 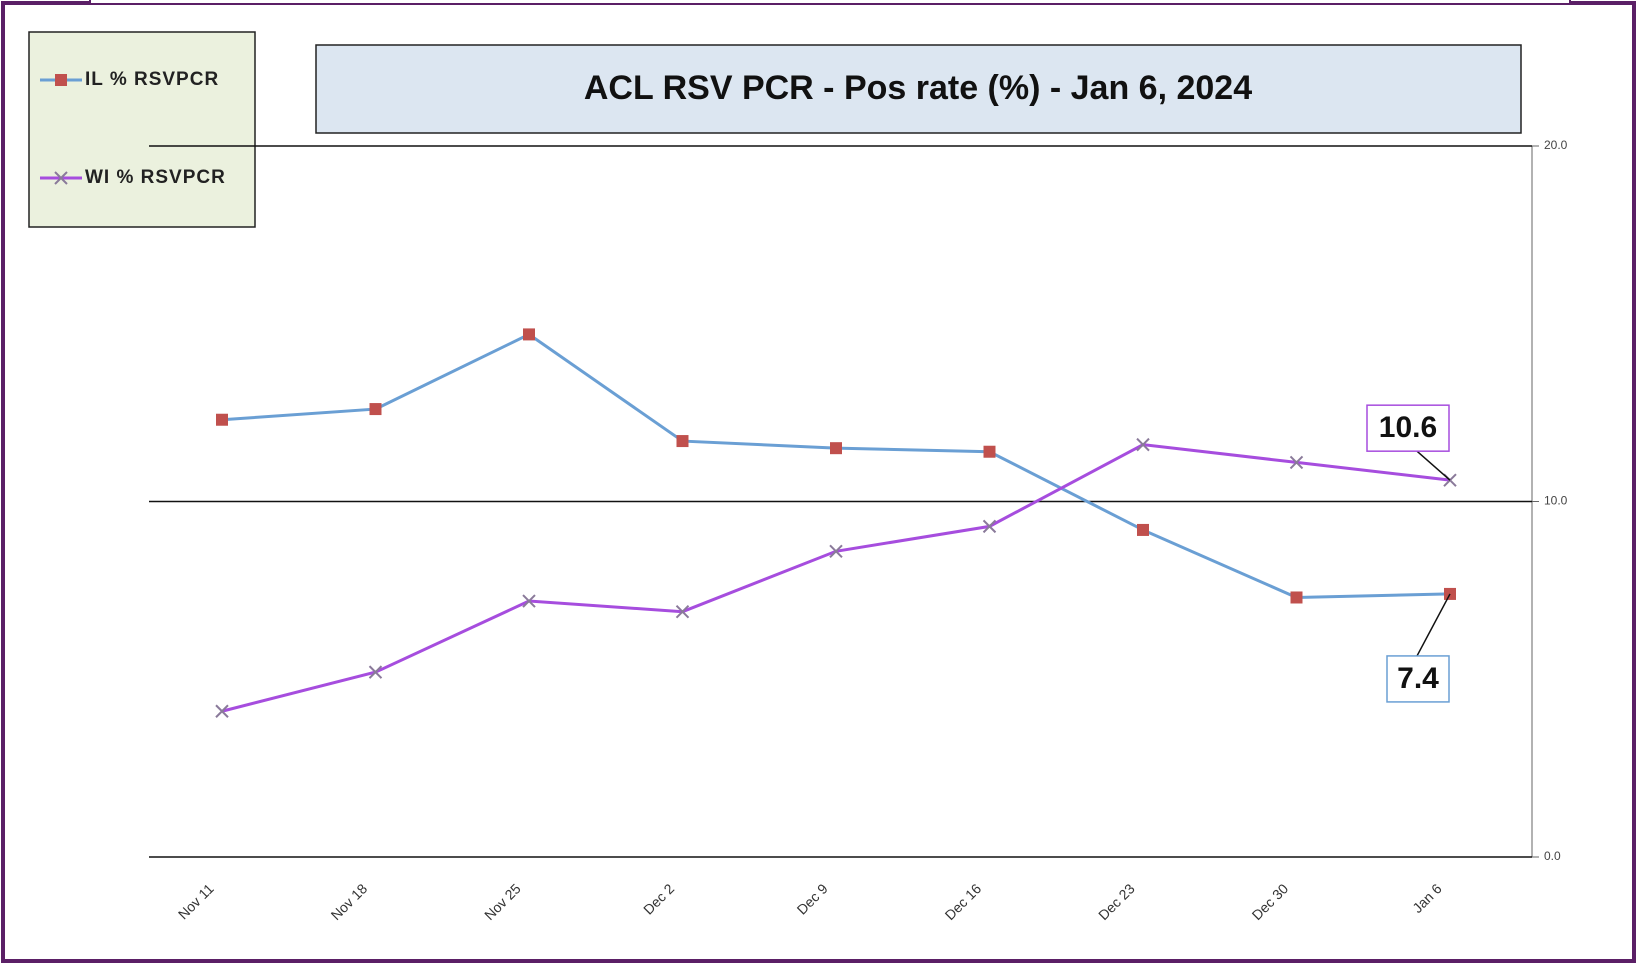 I want to click on data-label: 7.4, so click(x=1418, y=678).